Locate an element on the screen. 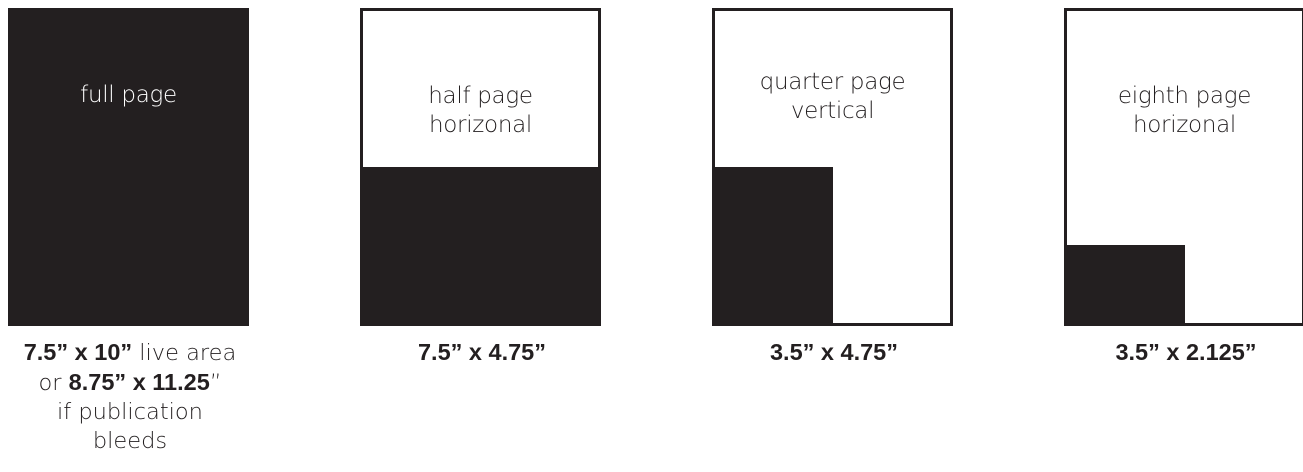 The width and height of the screenshot is (1303, 472). eighth-page-caption: 3.5” x 2.125” is located at coordinates (1179, 352).